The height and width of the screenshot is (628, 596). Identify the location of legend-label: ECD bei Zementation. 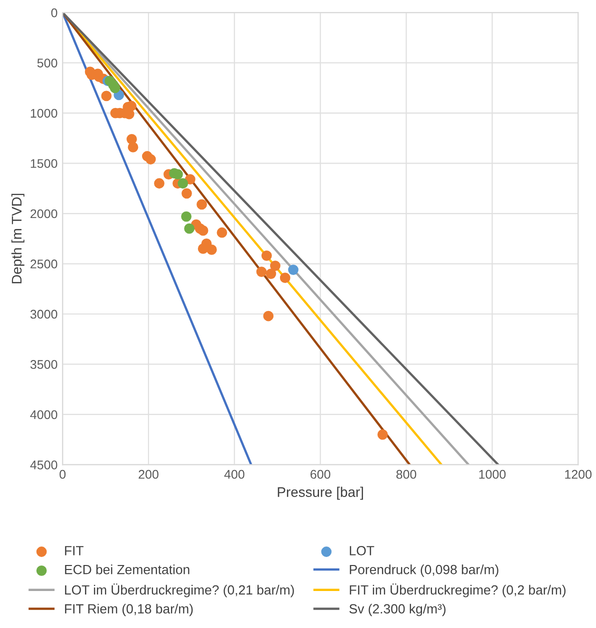
(127, 569).